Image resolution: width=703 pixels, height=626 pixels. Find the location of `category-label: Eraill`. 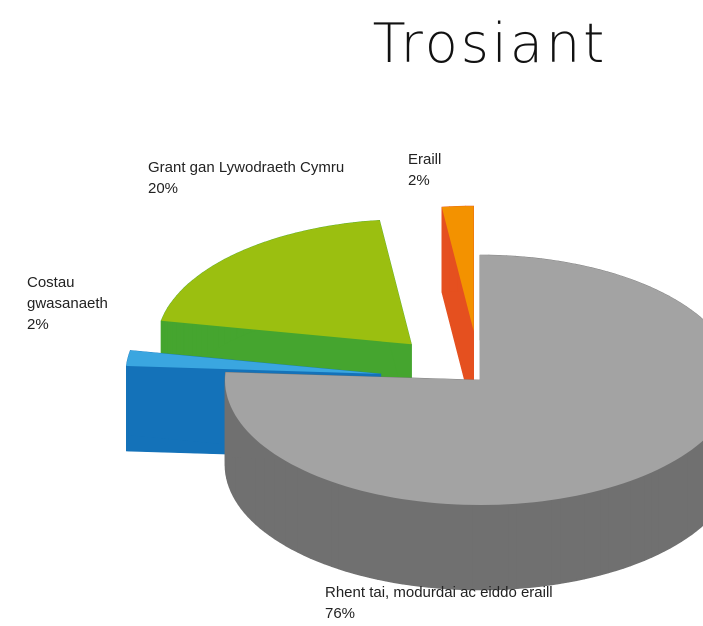

category-label: Eraill is located at coordinates (425, 159).